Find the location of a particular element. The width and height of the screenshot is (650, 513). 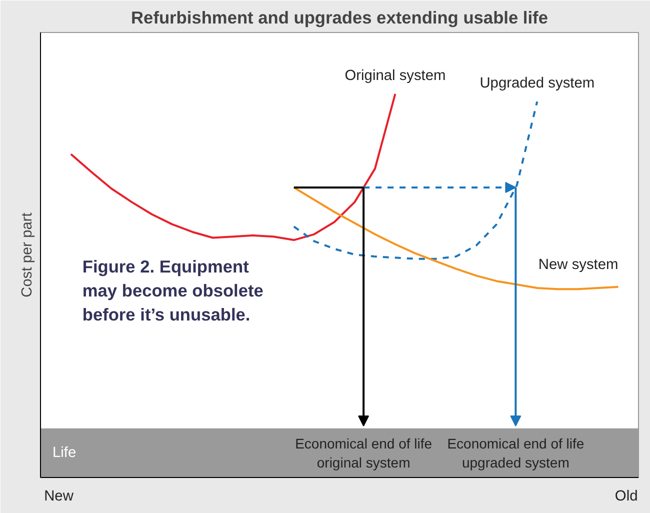

series-label: New system is located at coordinates (578, 264).